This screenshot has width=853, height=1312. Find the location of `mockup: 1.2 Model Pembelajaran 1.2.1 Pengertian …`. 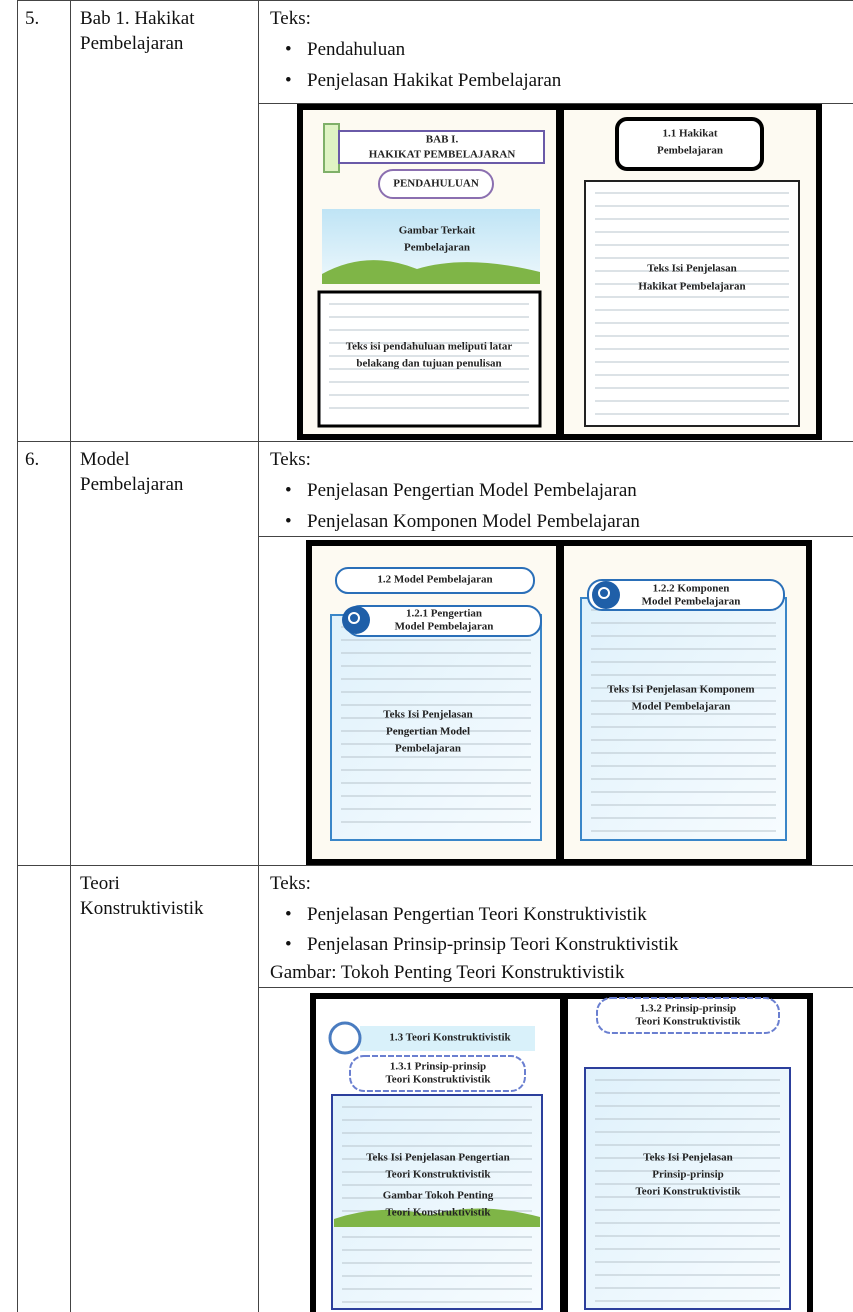

mockup: 1.2 Model Pembelajaran 1.2.1 Pengertian … is located at coordinates (559, 702).